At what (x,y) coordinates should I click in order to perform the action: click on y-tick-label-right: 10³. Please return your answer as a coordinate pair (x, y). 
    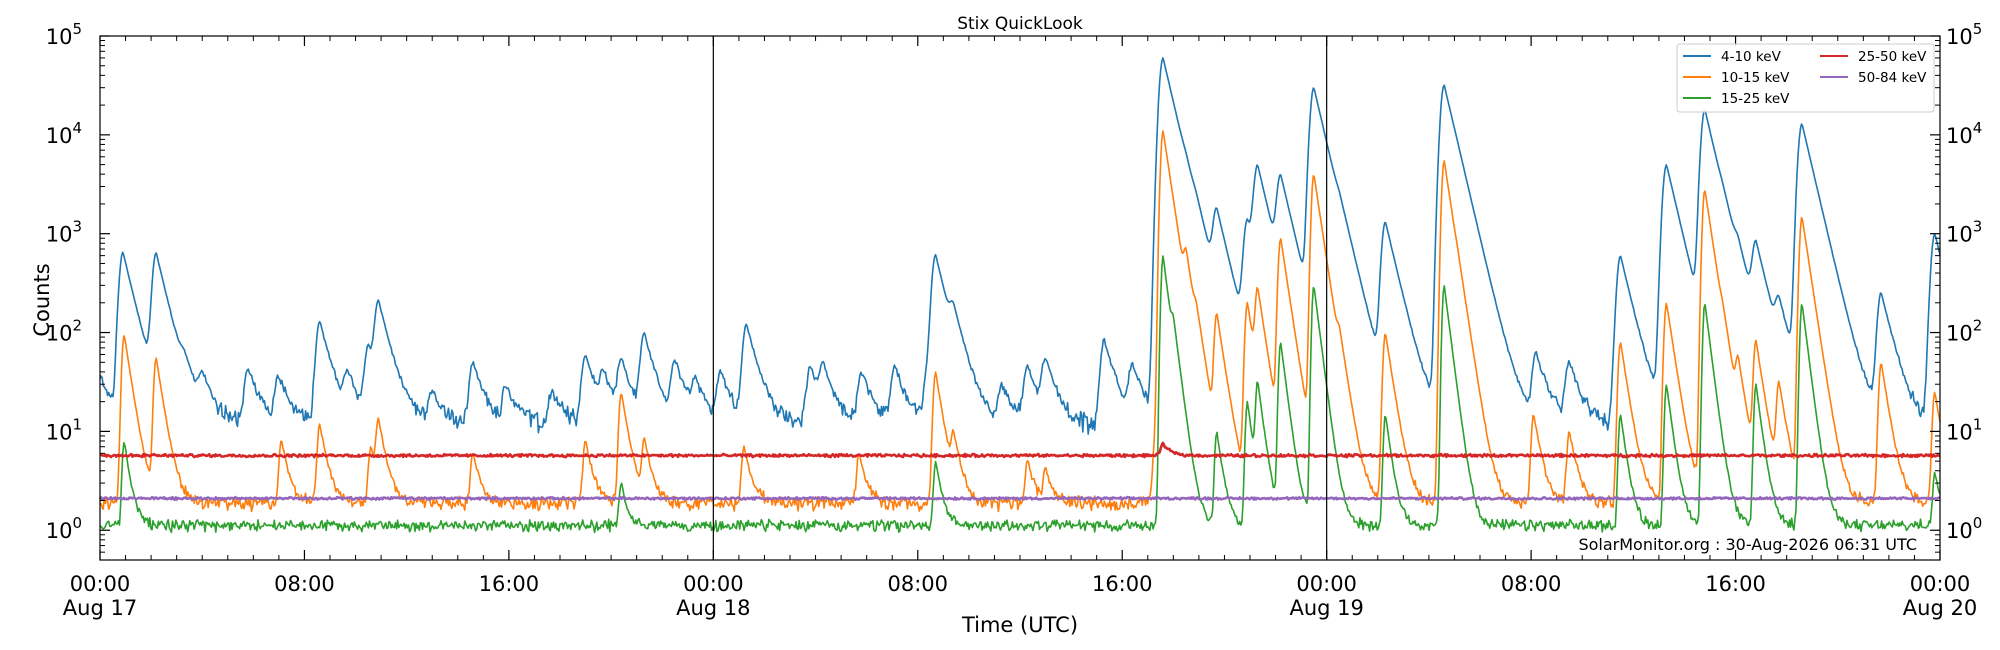
    Looking at the image, I should click on (1964, 232).